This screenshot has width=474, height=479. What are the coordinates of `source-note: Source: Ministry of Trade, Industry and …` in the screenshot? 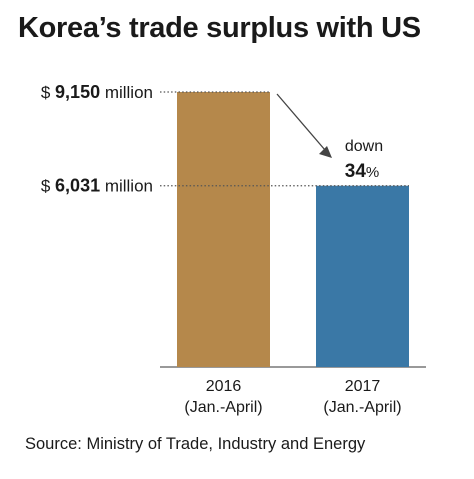 It's located at (195, 444).